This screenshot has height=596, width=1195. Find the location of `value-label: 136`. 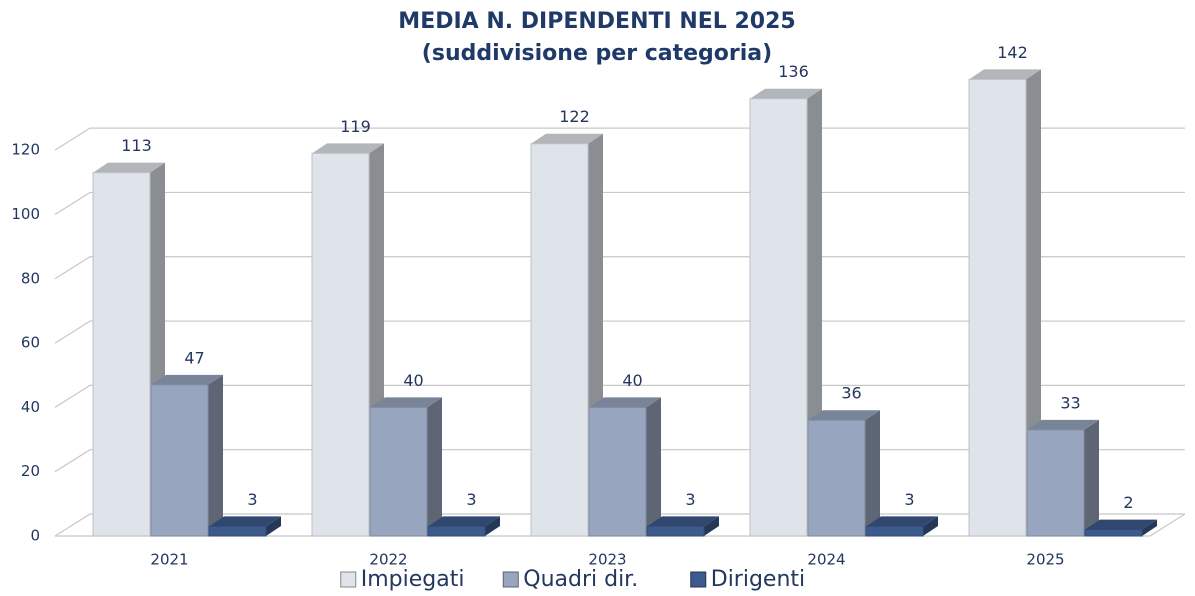

value-label: 136 is located at coordinates (793, 71).